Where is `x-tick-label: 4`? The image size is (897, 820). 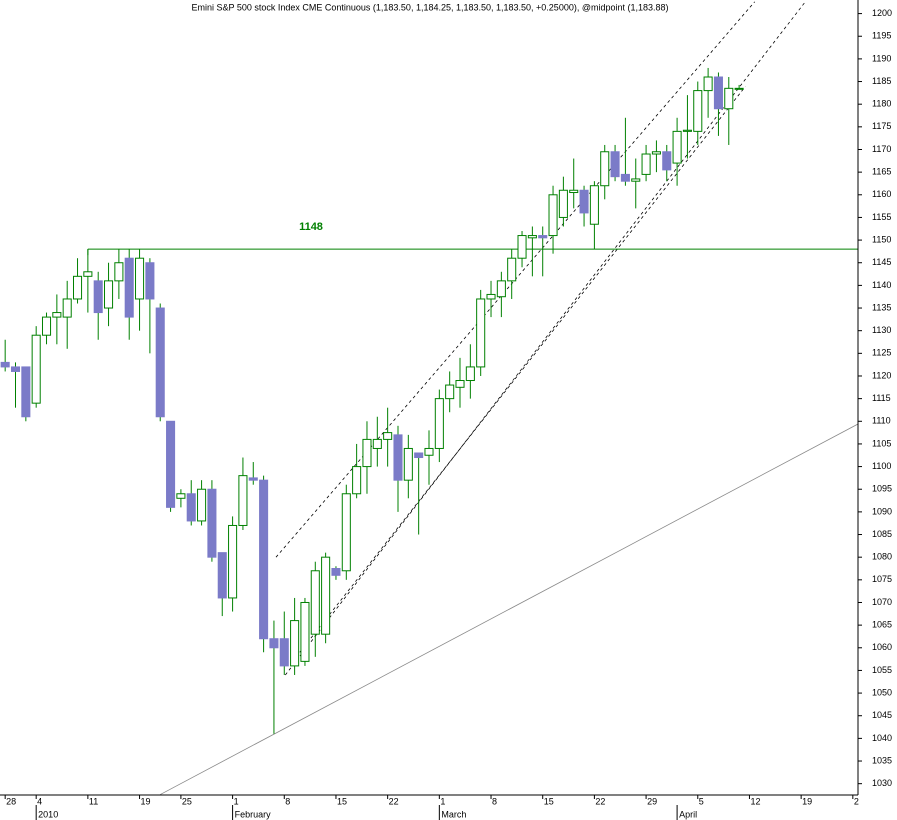
x-tick-label: 4 is located at coordinates (39, 801).